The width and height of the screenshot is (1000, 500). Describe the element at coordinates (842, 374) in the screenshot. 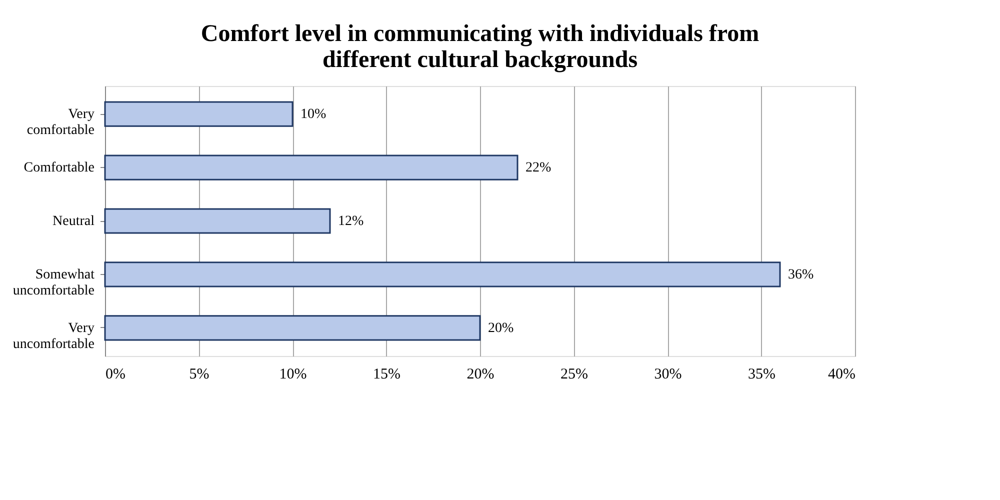

I see `x-tick-label: 40%` at that location.